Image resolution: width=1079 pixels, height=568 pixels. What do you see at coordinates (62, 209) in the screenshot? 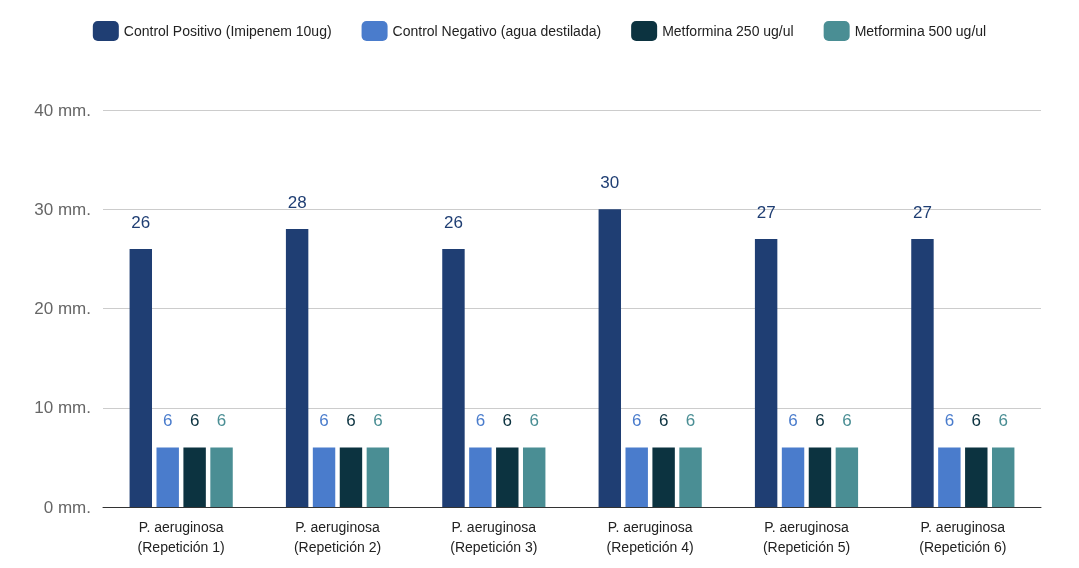
I see `y-tick-label: 30 mm.` at bounding box center [62, 209].